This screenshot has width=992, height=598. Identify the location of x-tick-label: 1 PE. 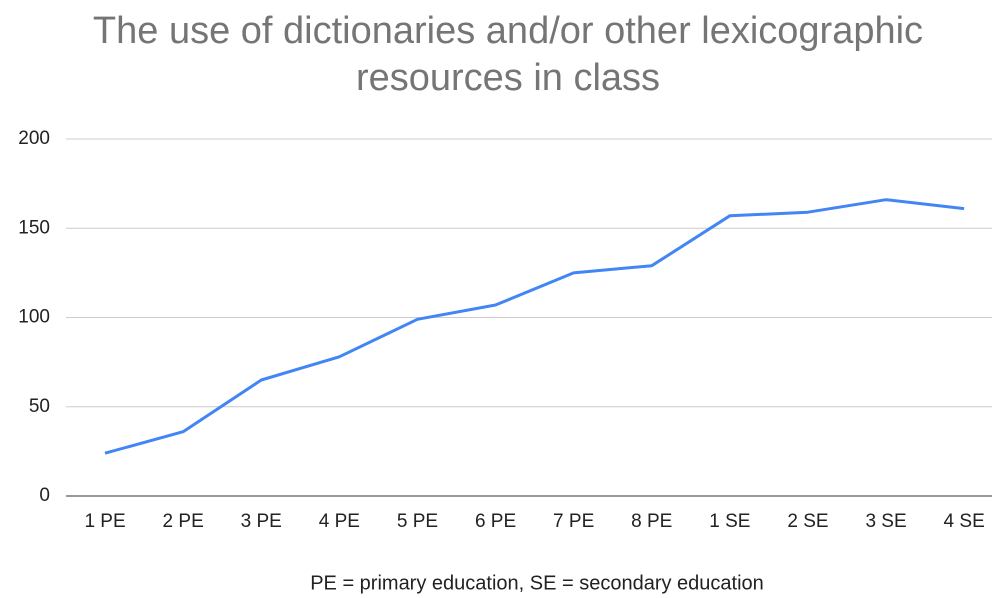
(104, 521).